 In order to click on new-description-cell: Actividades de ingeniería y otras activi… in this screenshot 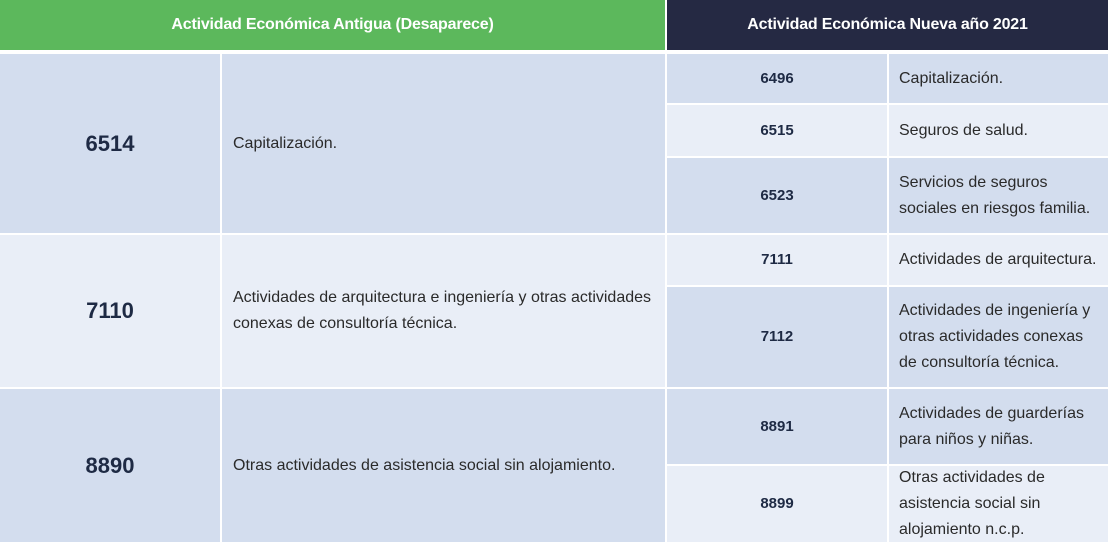, I will do `click(998, 337)`.